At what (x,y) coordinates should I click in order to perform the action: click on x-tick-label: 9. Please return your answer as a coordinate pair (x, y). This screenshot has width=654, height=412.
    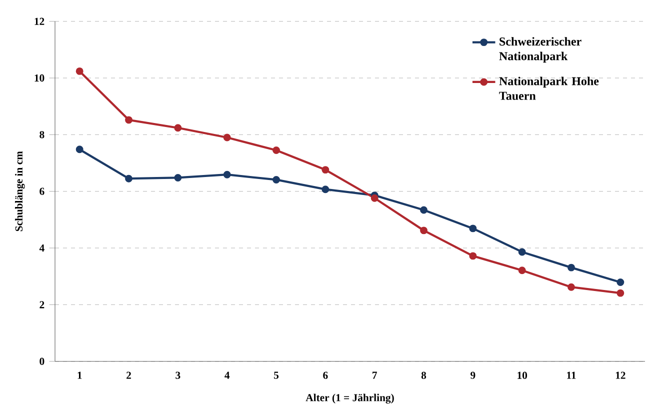
    Looking at the image, I should click on (473, 375).